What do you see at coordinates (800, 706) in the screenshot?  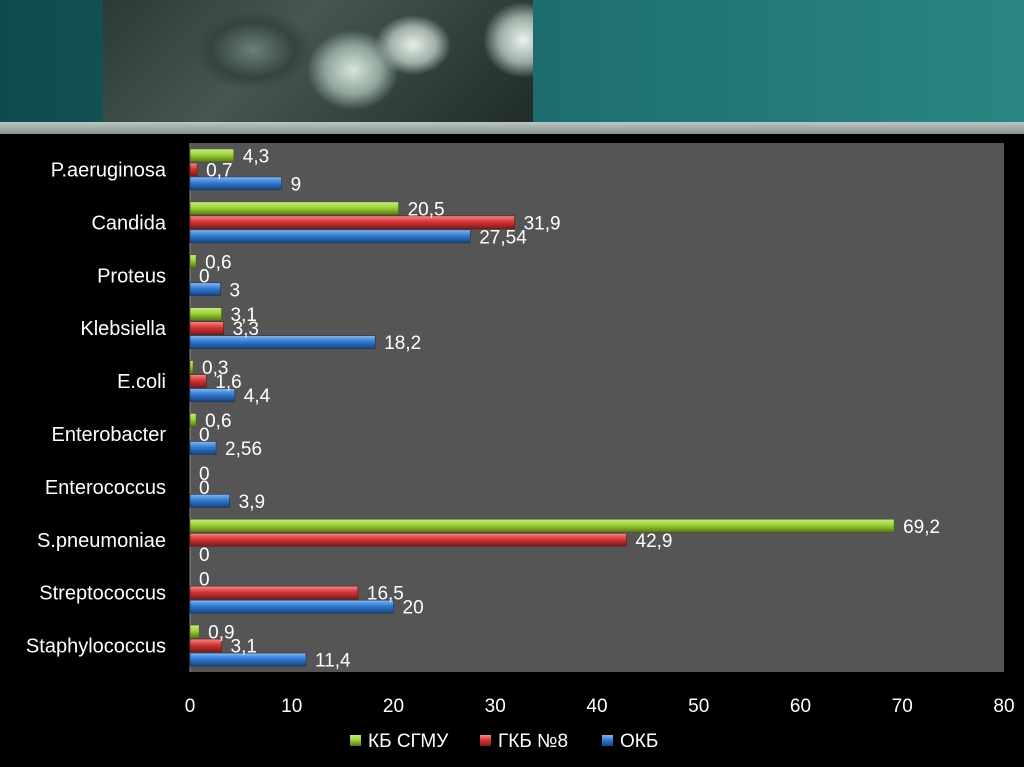 I see `x-tick-label: 60` at bounding box center [800, 706].